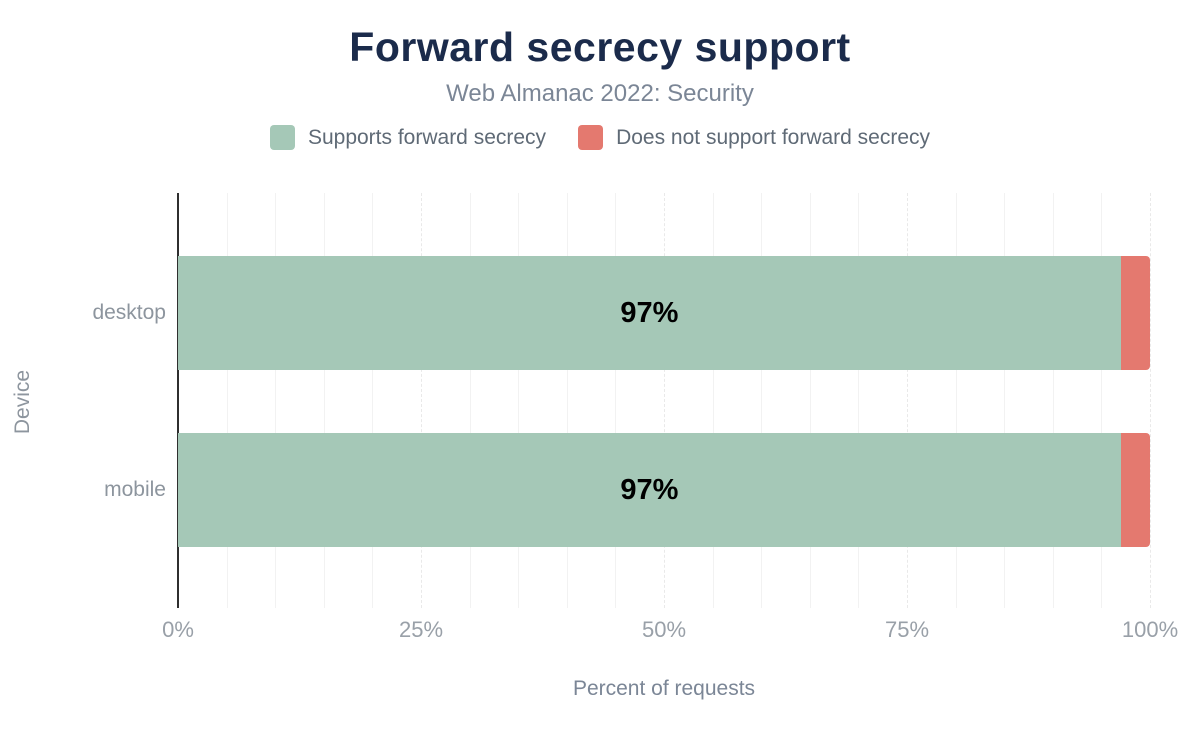  Describe the element at coordinates (1150, 629) in the screenshot. I see `x-tick-label: 100%` at that location.